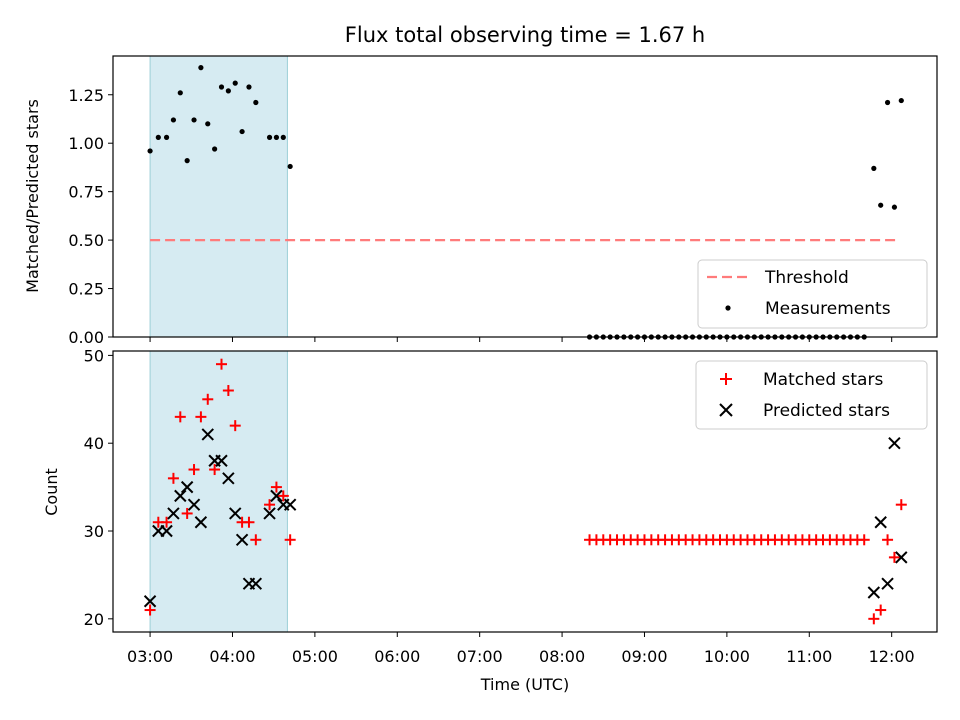  What do you see at coordinates (728, 308) in the screenshot?
I see `legend-measurements-swatch` at bounding box center [728, 308].